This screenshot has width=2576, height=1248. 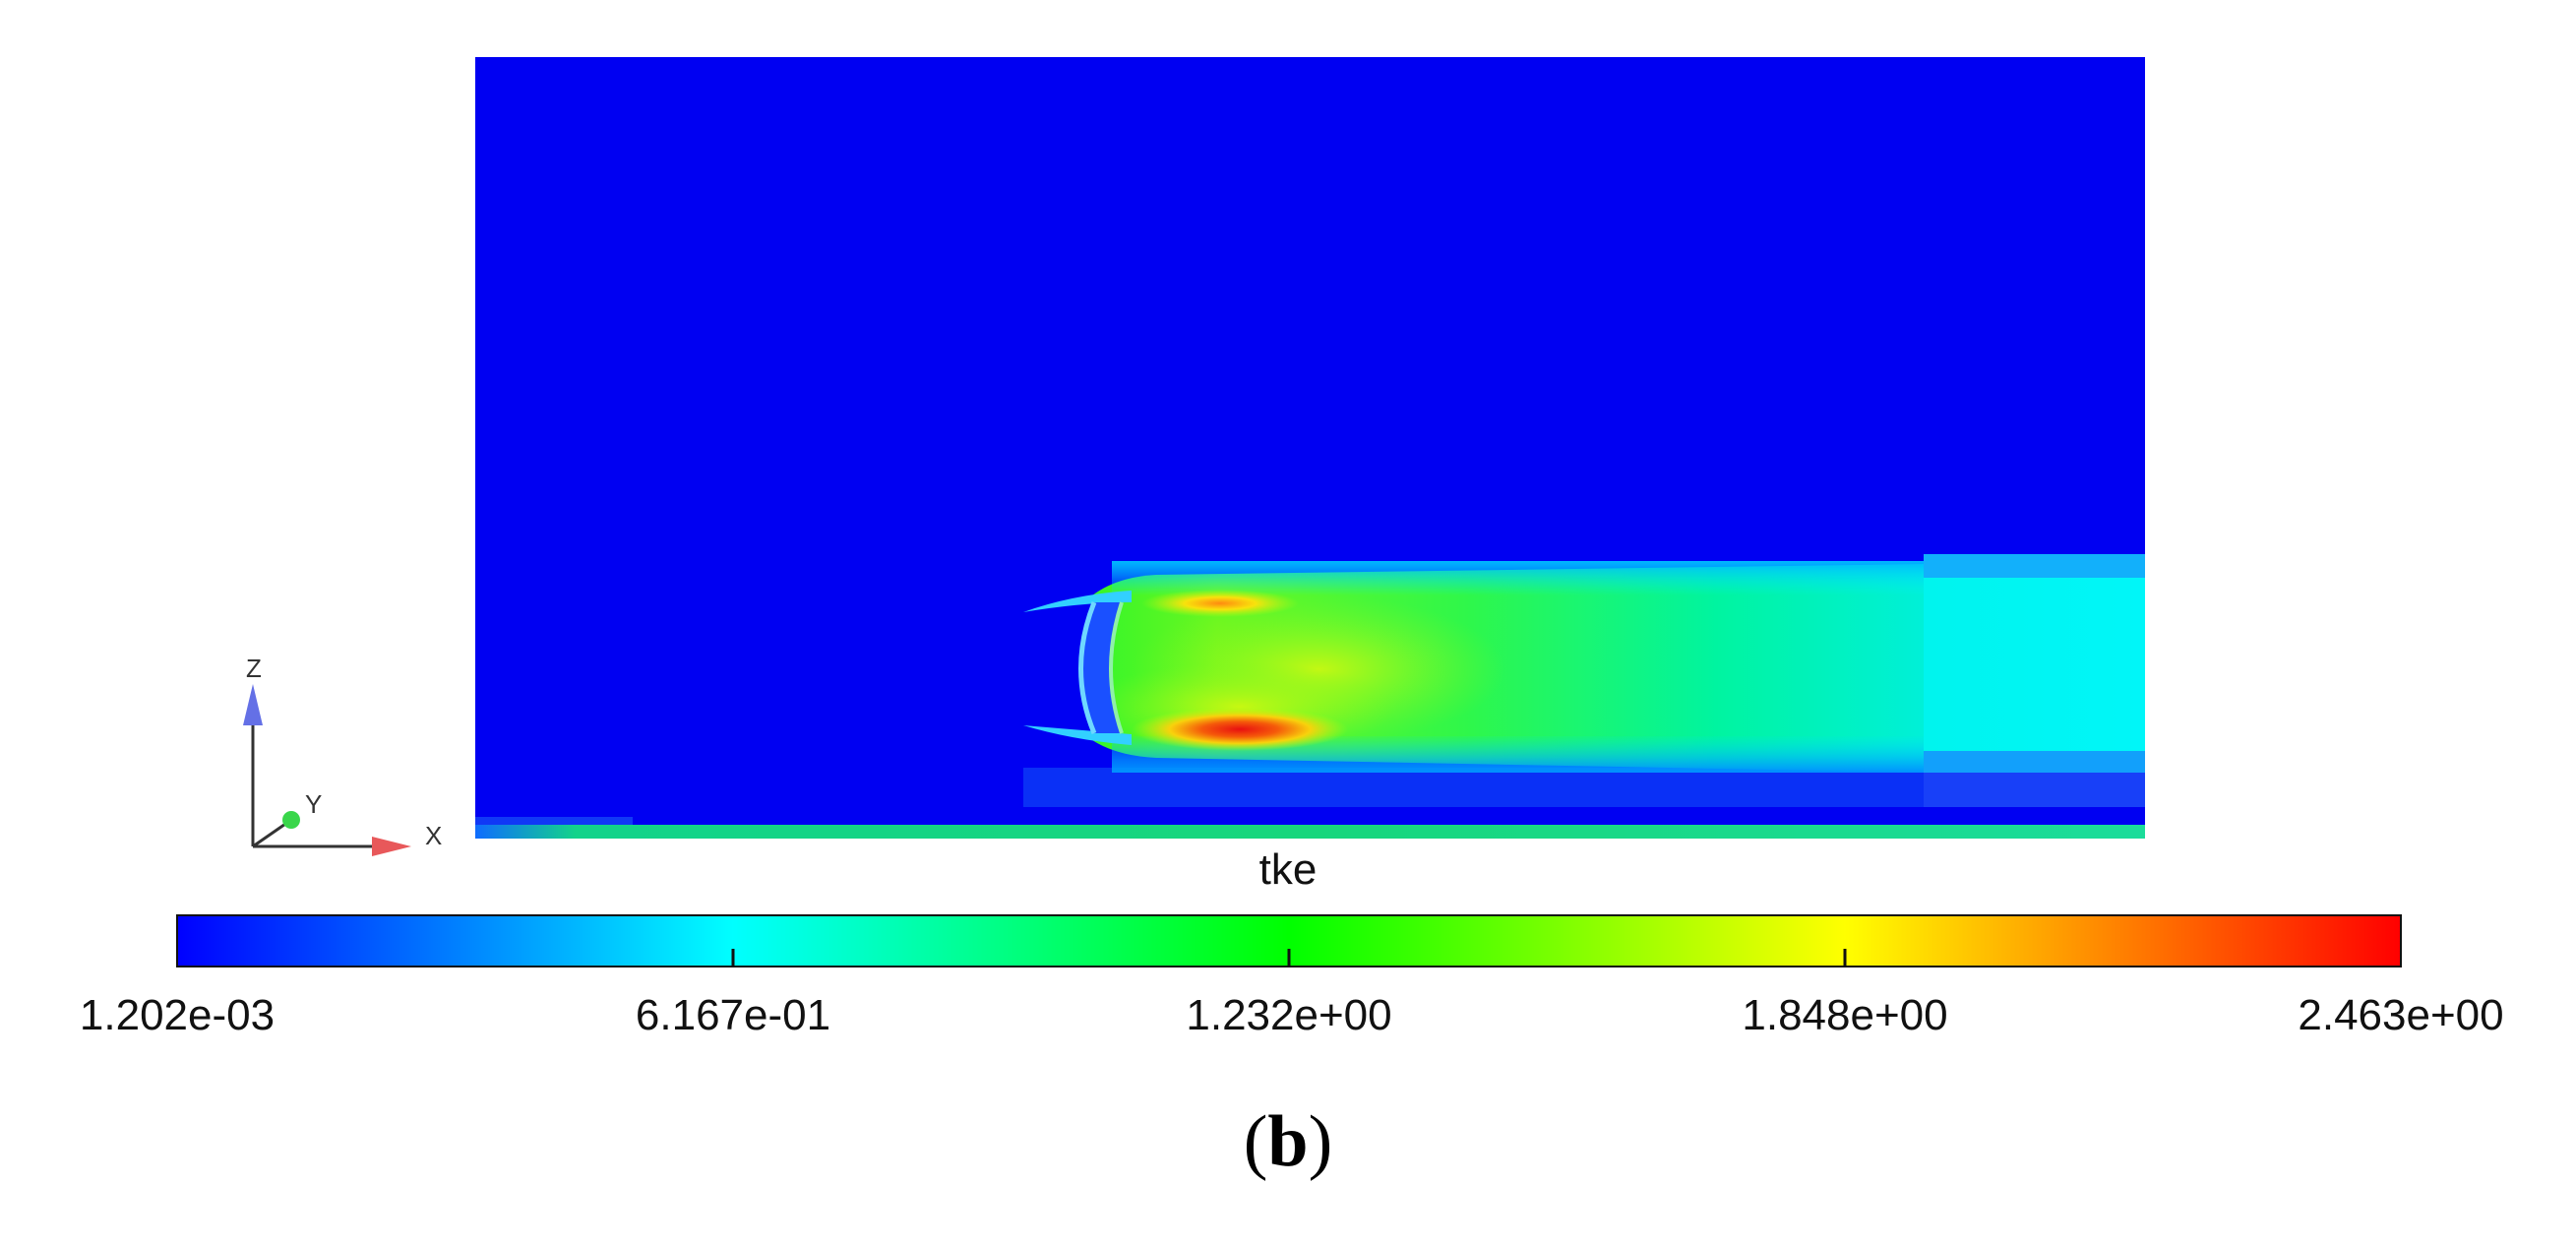 I want to click on variable-label: tke, so click(x=1288, y=869).